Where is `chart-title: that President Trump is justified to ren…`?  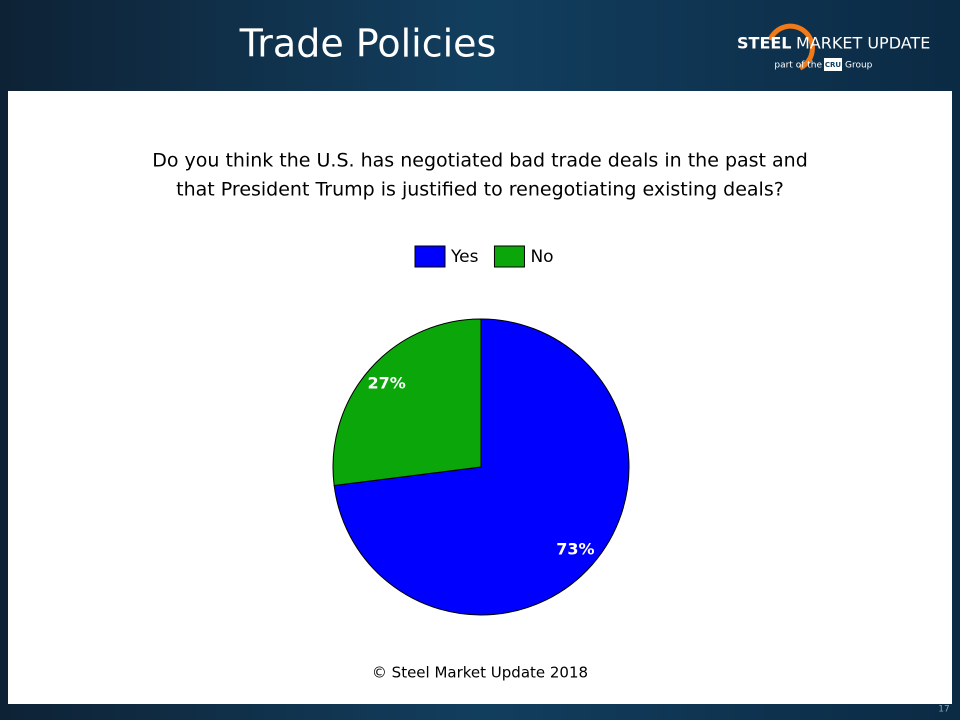
chart-title: that President Trump is justified to ren… is located at coordinates (480, 190).